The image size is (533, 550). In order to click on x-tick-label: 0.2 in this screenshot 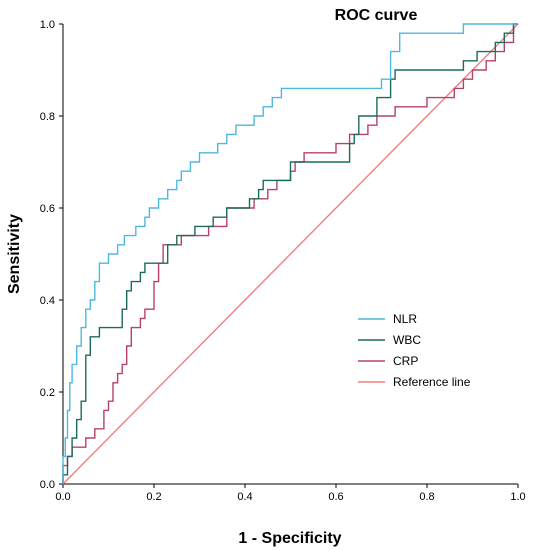, I will do `click(153, 497)`.